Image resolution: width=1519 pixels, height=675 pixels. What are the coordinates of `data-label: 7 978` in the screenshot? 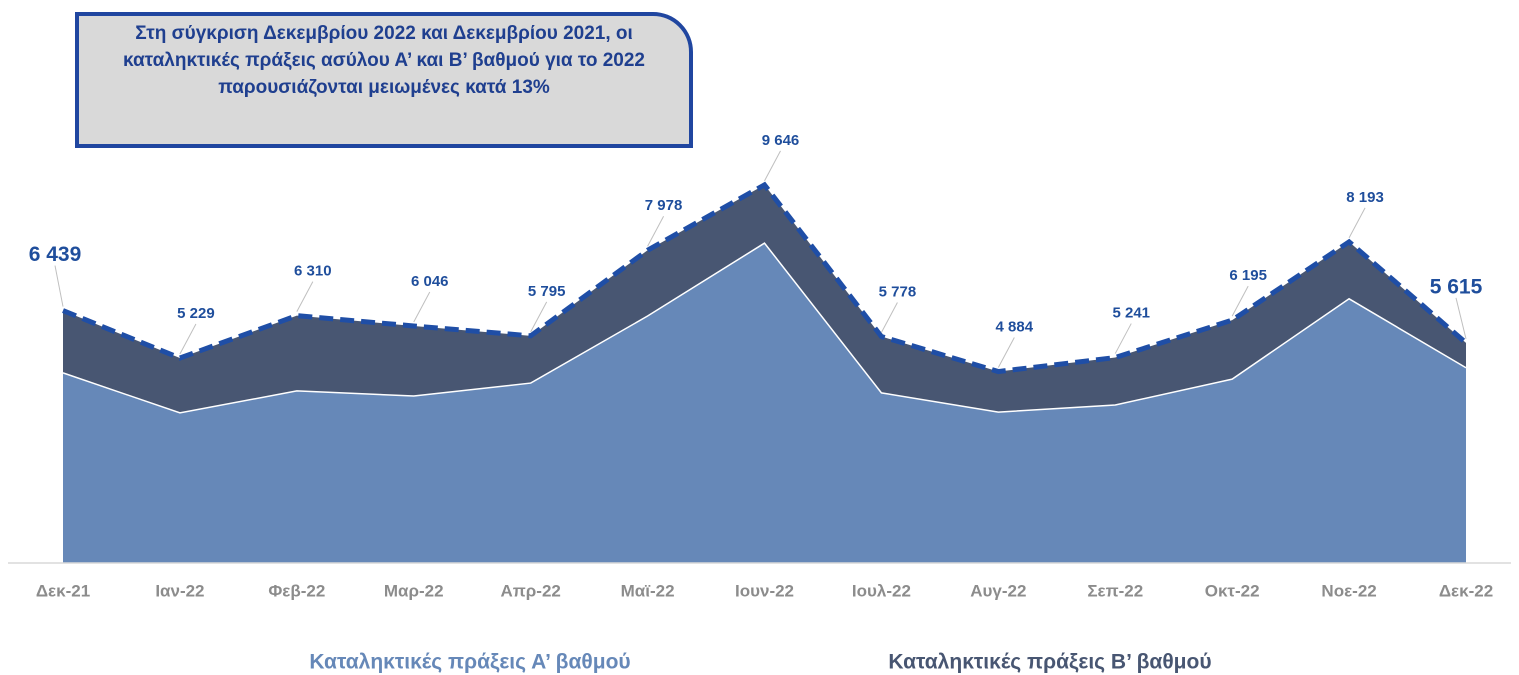 It's located at (664, 205).